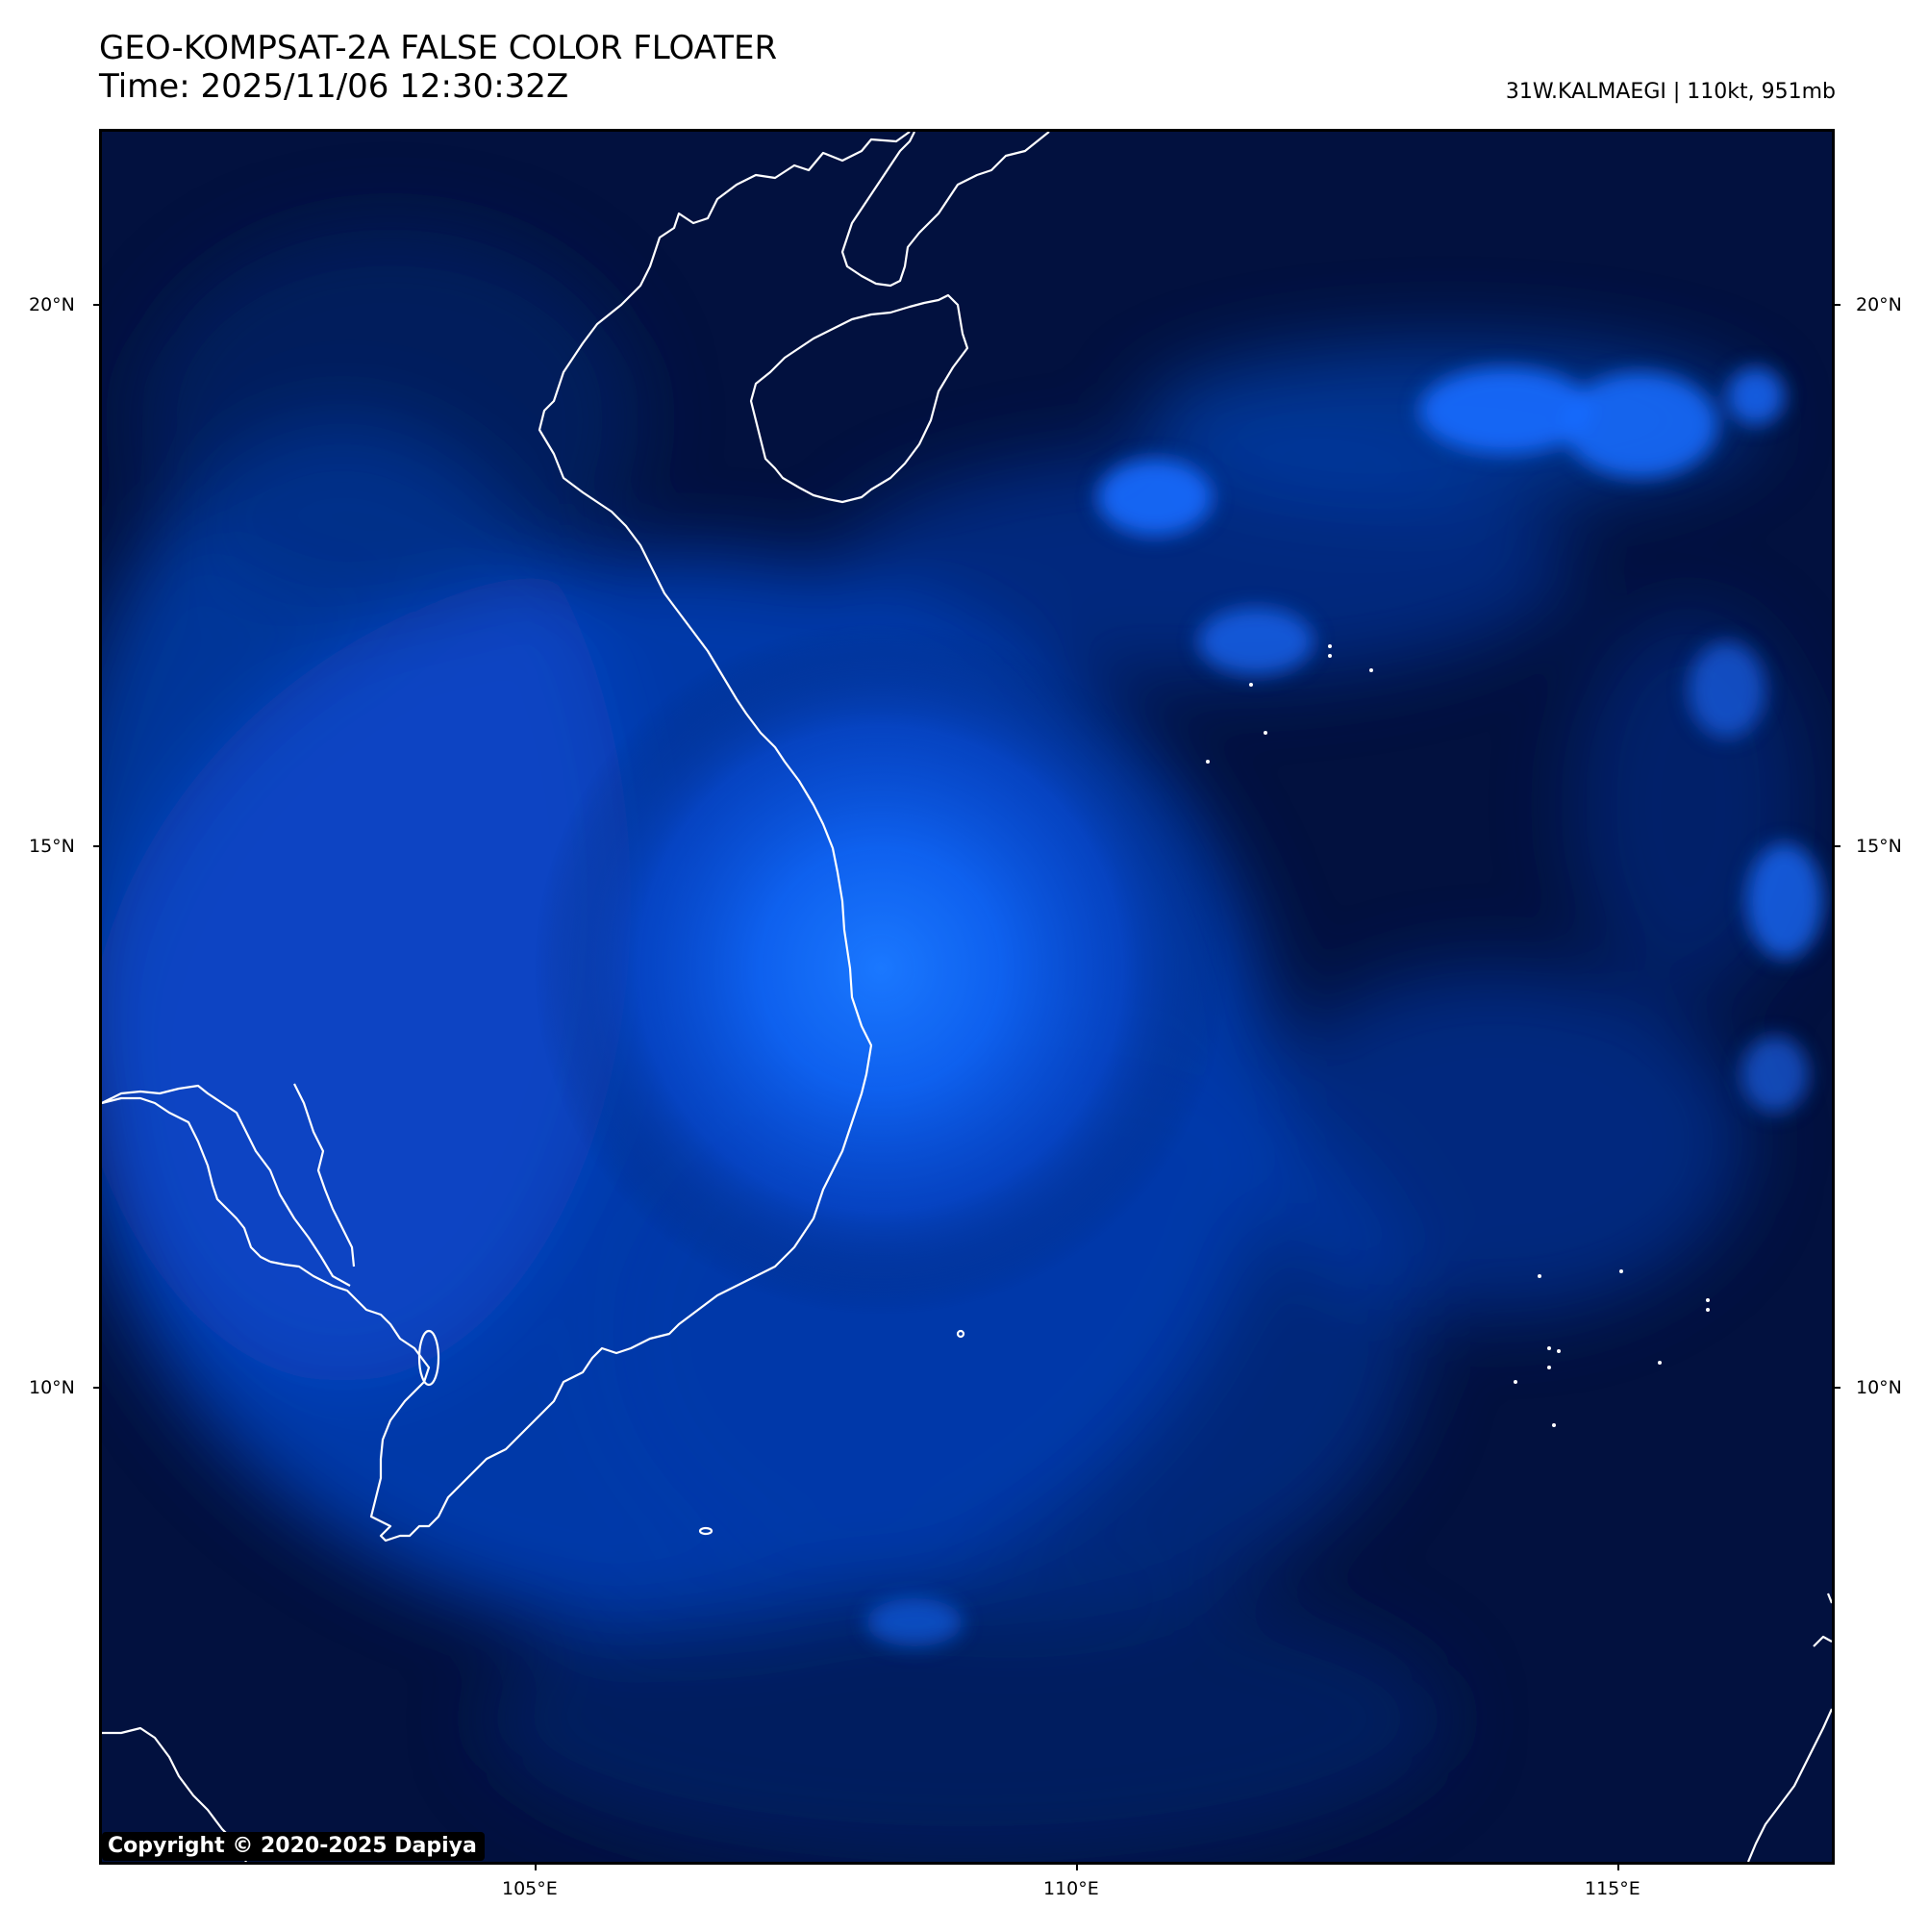 This screenshot has height=1932, width=1928. I want to click on coastline-borneo-inner, so click(1822, 1620).